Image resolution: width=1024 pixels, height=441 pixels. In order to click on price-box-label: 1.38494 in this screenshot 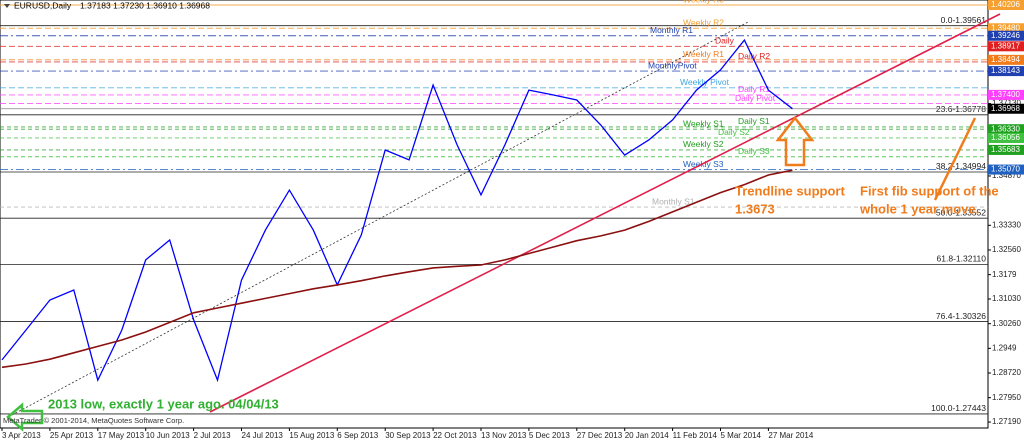, I will do `click(1005, 59)`.